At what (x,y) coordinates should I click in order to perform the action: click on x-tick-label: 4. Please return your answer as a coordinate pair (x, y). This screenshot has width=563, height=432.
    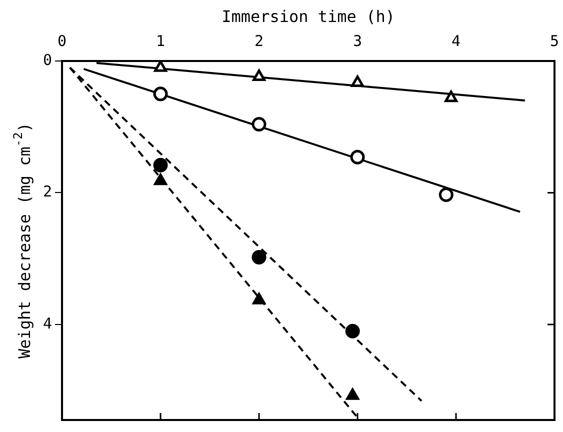
    Looking at the image, I should click on (456, 41).